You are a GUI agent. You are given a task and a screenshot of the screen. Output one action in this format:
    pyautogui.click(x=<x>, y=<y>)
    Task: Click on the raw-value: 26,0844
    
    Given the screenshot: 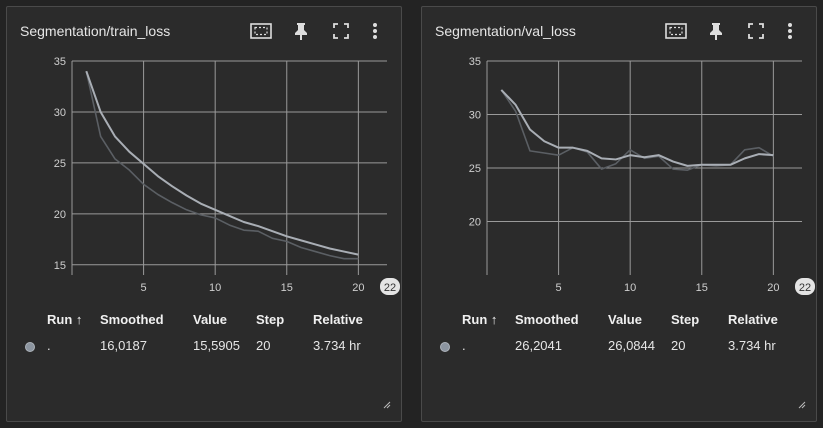 What is the action you would take?
    pyautogui.click(x=631, y=345)
    